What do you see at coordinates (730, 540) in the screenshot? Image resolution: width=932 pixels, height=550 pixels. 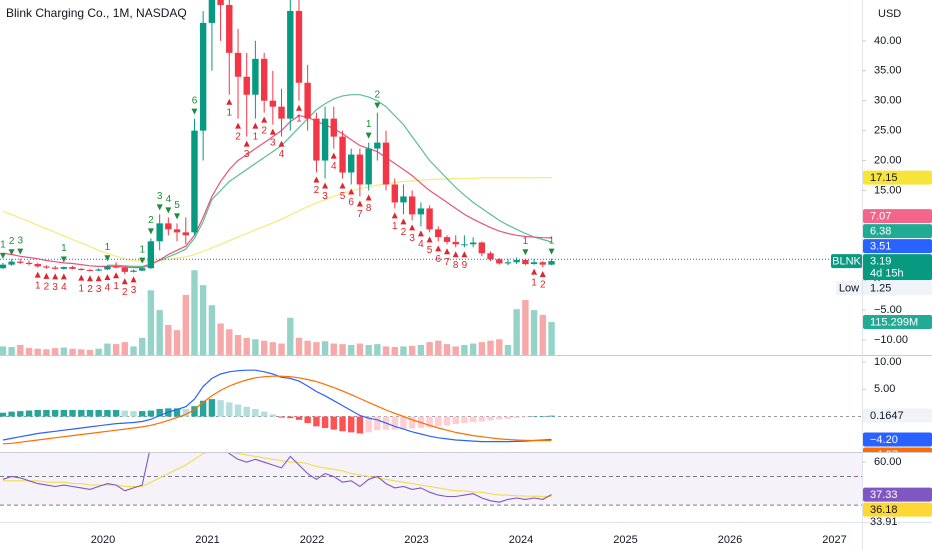 I see `x-tick-label: 2026` at bounding box center [730, 540].